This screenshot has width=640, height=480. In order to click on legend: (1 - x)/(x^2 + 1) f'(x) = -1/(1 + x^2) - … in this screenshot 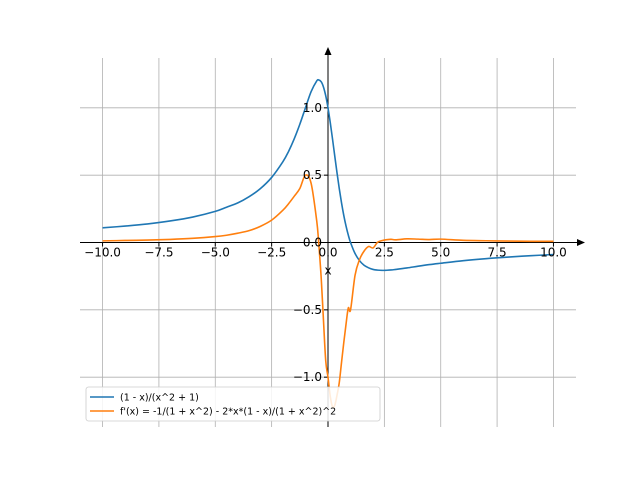, I will do `click(233, 404)`.